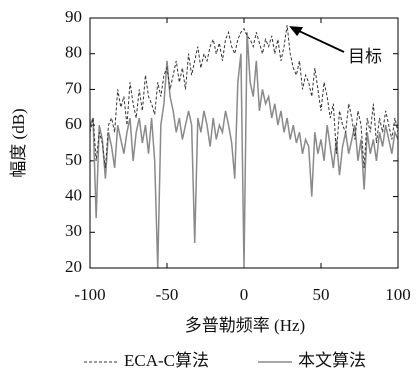 The height and width of the screenshot is (378, 416). Describe the element at coordinates (73, 230) in the screenshot. I see `y-tick-label: 30` at that location.